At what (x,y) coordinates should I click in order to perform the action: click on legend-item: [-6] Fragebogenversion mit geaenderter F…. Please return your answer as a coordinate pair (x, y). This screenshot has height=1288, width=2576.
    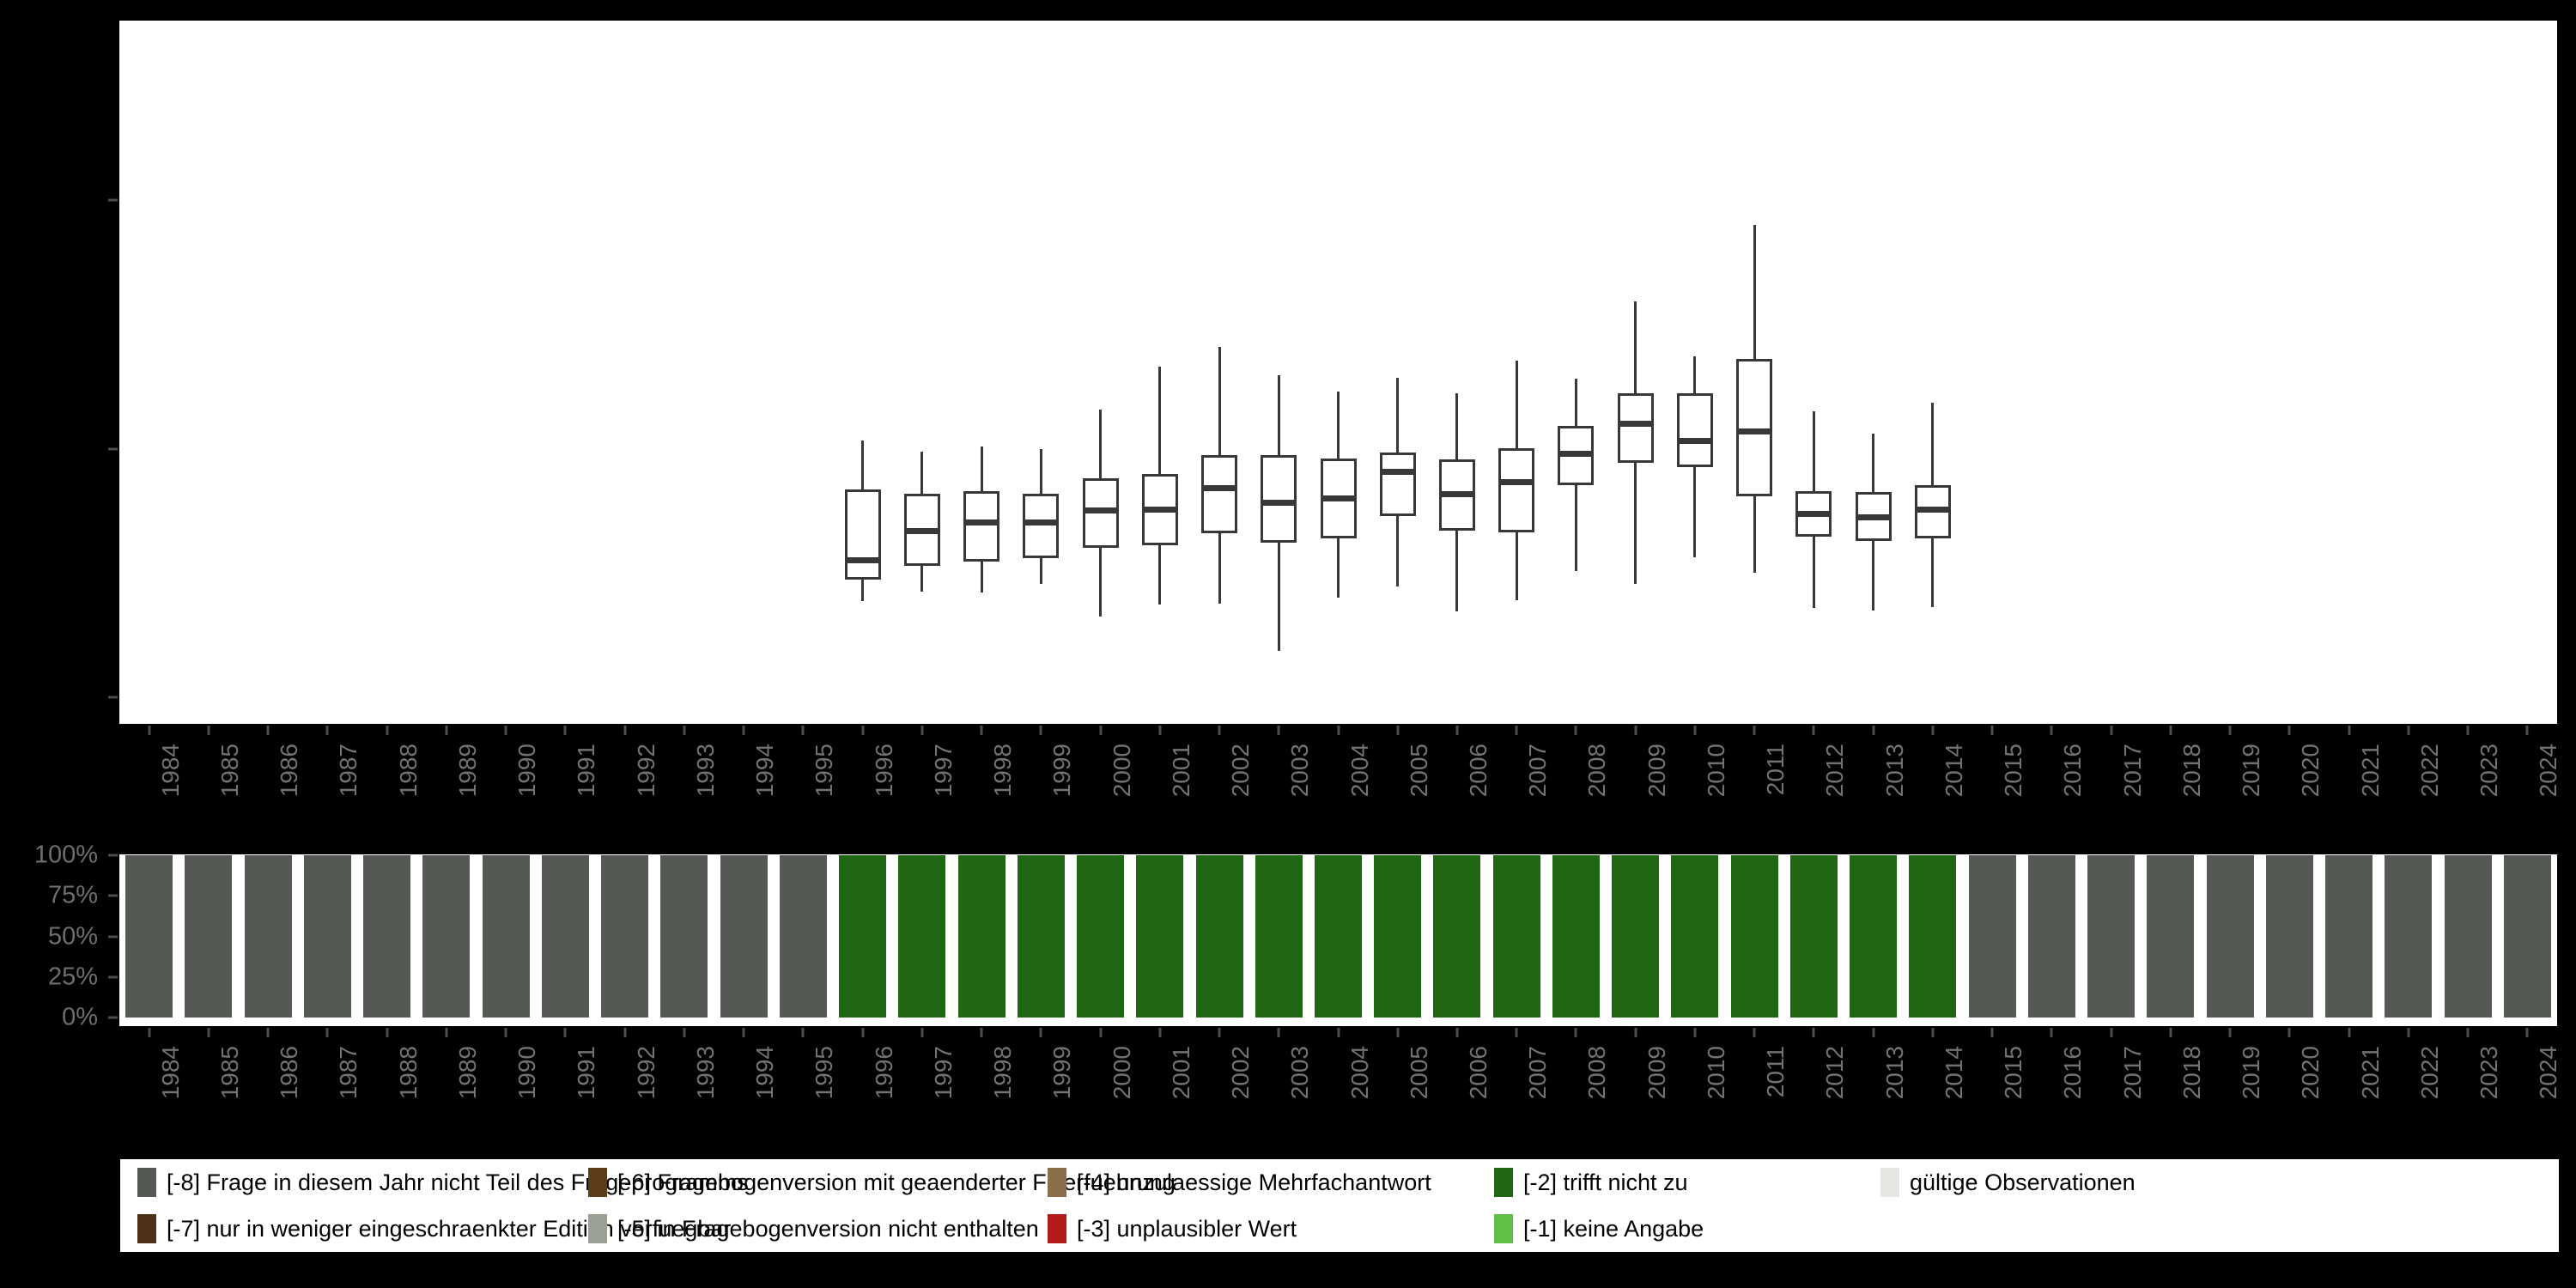
    Looking at the image, I should click on (882, 1182).